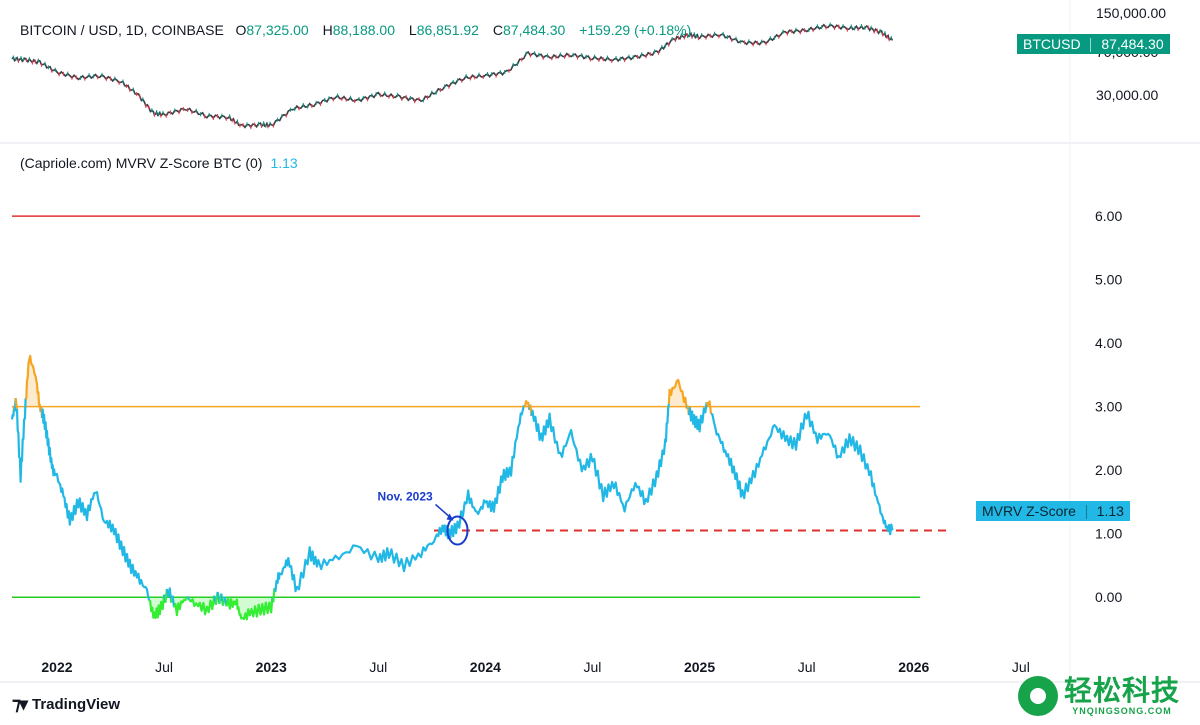  Describe the element at coordinates (1127, 95) in the screenshot. I see `price-tick-label: 30,000.00` at that location.